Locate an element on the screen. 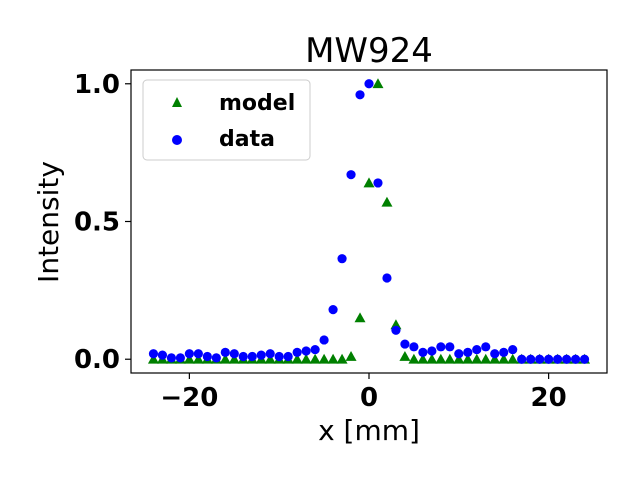 Image resolution: width=640 pixels, height=480 pixels. y-axis-label: Intensity is located at coordinates (48, 222).